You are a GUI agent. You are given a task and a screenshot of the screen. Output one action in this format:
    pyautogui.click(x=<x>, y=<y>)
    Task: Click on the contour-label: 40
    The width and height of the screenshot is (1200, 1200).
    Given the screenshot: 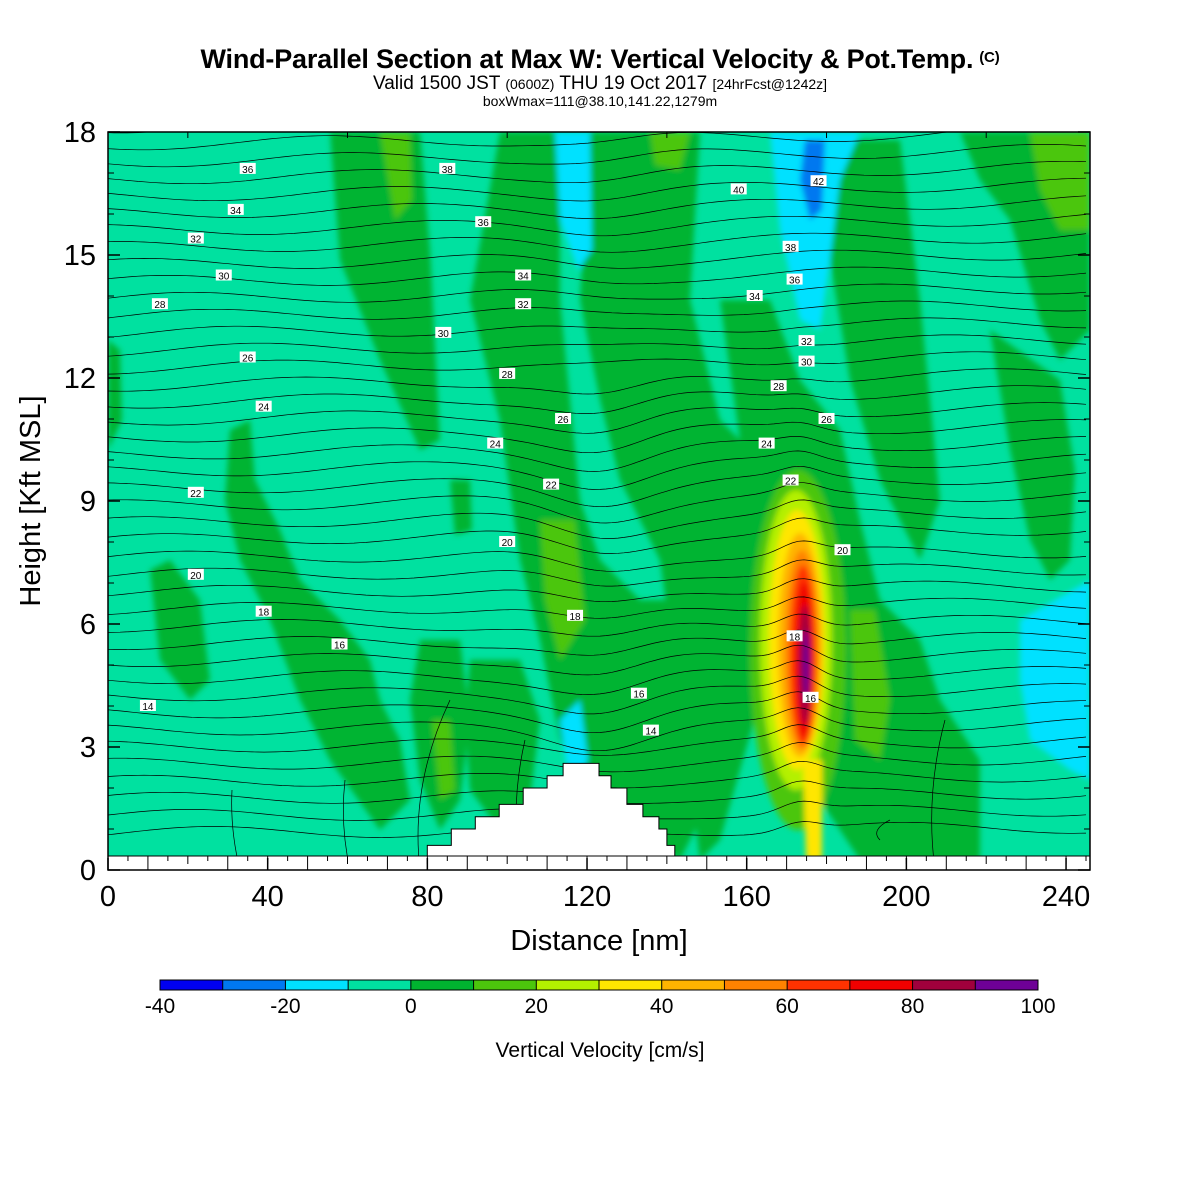 What is the action you would take?
    pyautogui.click(x=739, y=190)
    